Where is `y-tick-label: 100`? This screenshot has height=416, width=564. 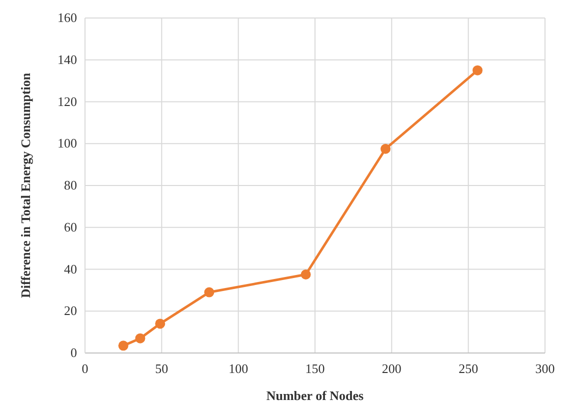
y-tick-label: 100 is located at coordinates (67, 143).